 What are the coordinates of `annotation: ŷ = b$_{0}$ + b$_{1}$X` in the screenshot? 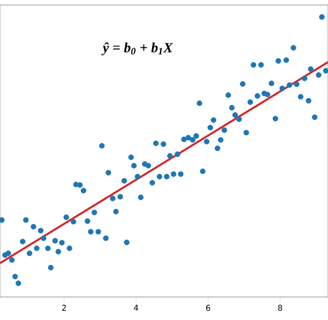 It's located at (137, 49).